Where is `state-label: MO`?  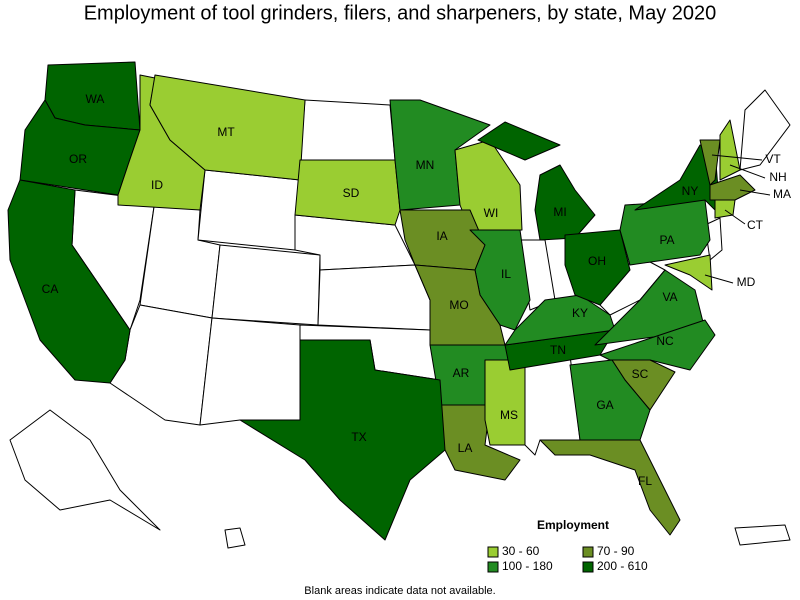 state-label: MO is located at coordinates (458, 305).